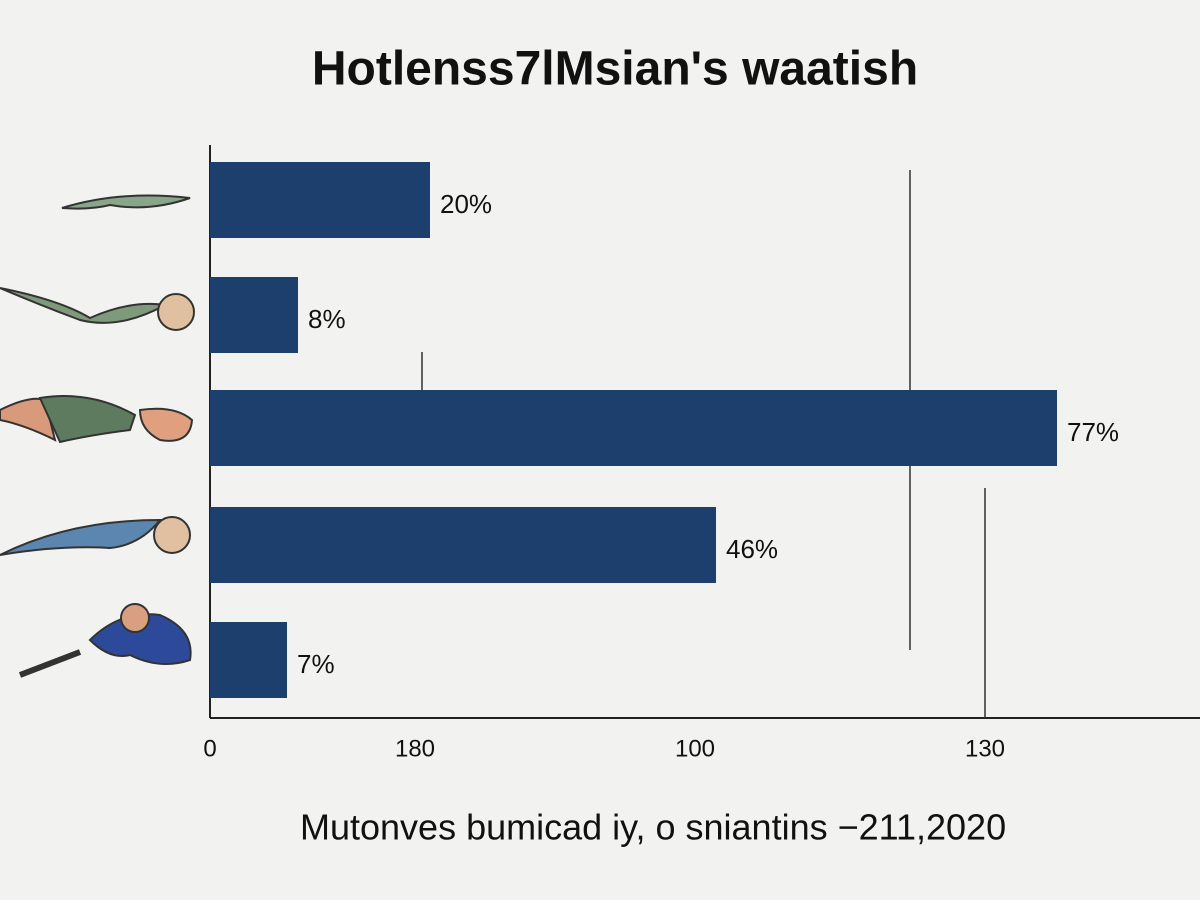 The height and width of the screenshot is (900, 1200). Describe the element at coordinates (985, 748) in the screenshot. I see `x-axis-label: 130` at that location.